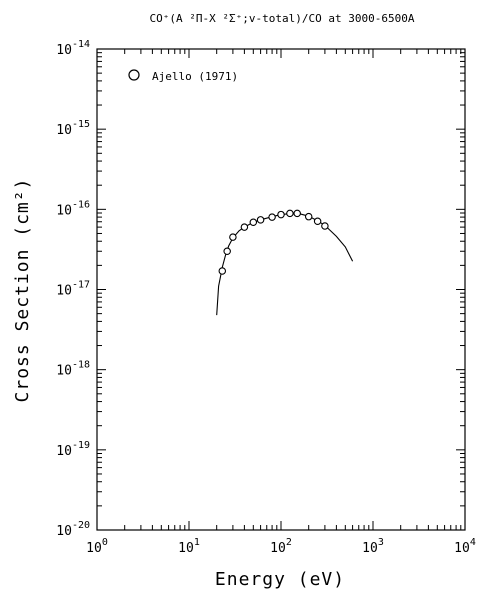 The height and width of the screenshot is (597, 487). What do you see at coordinates (73, 128) in the screenshot?
I see `y-tick-label: 10-15` at bounding box center [73, 128].